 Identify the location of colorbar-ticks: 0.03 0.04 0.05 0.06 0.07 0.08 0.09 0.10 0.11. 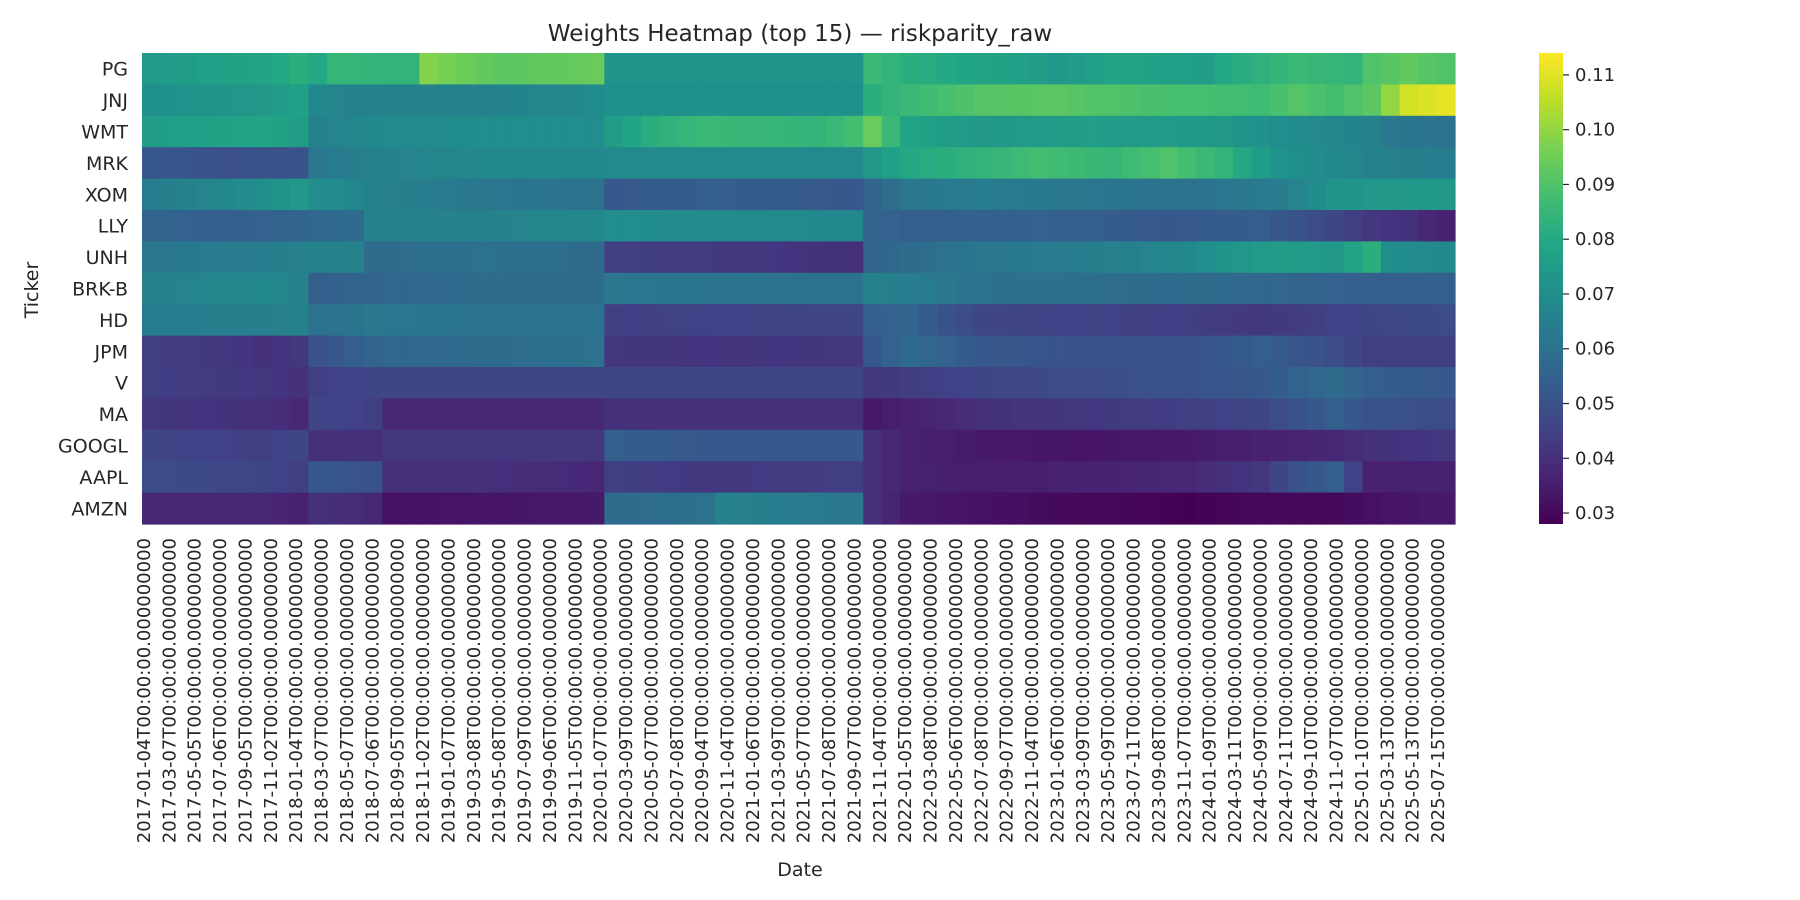
(1589, 294).